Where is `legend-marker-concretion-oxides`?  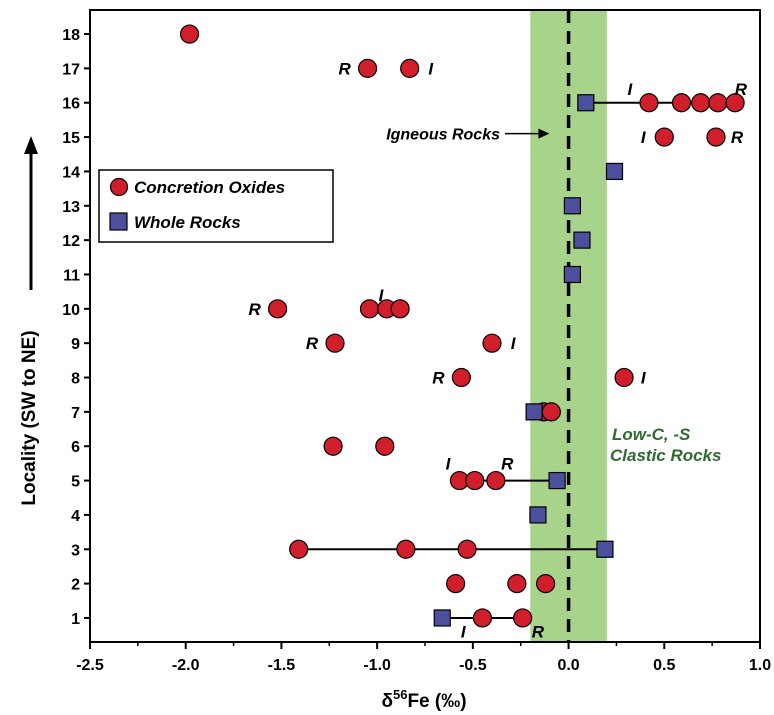 legend-marker-concretion-oxides is located at coordinates (119, 187).